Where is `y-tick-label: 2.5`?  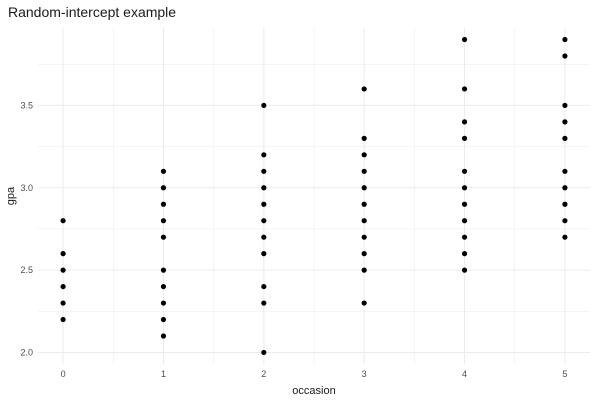 y-tick-label: 2.5 is located at coordinates (26, 270).